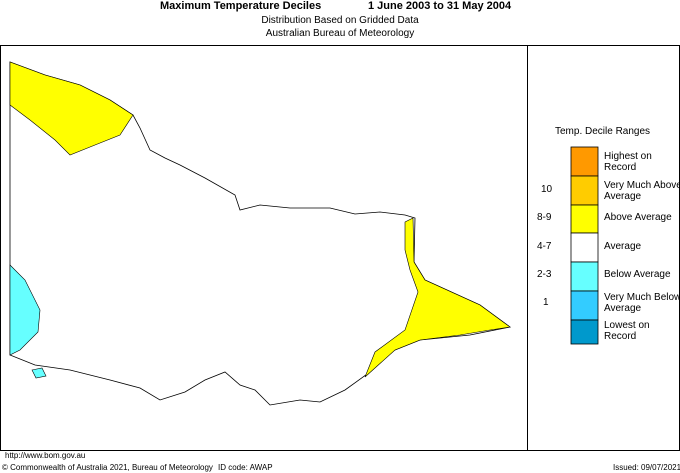  What do you see at coordinates (45, 455) in the screenshot?
I see `footer-url: http://www.bom.gov.au` at bounding box center [45, 455].